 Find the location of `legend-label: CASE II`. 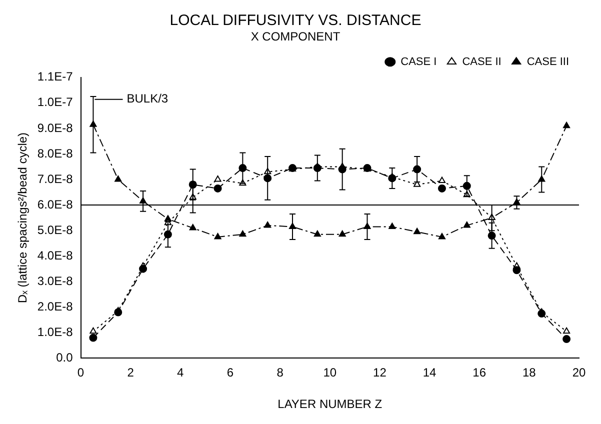

legend-label: CASE II is located at coordinates (482, 62).